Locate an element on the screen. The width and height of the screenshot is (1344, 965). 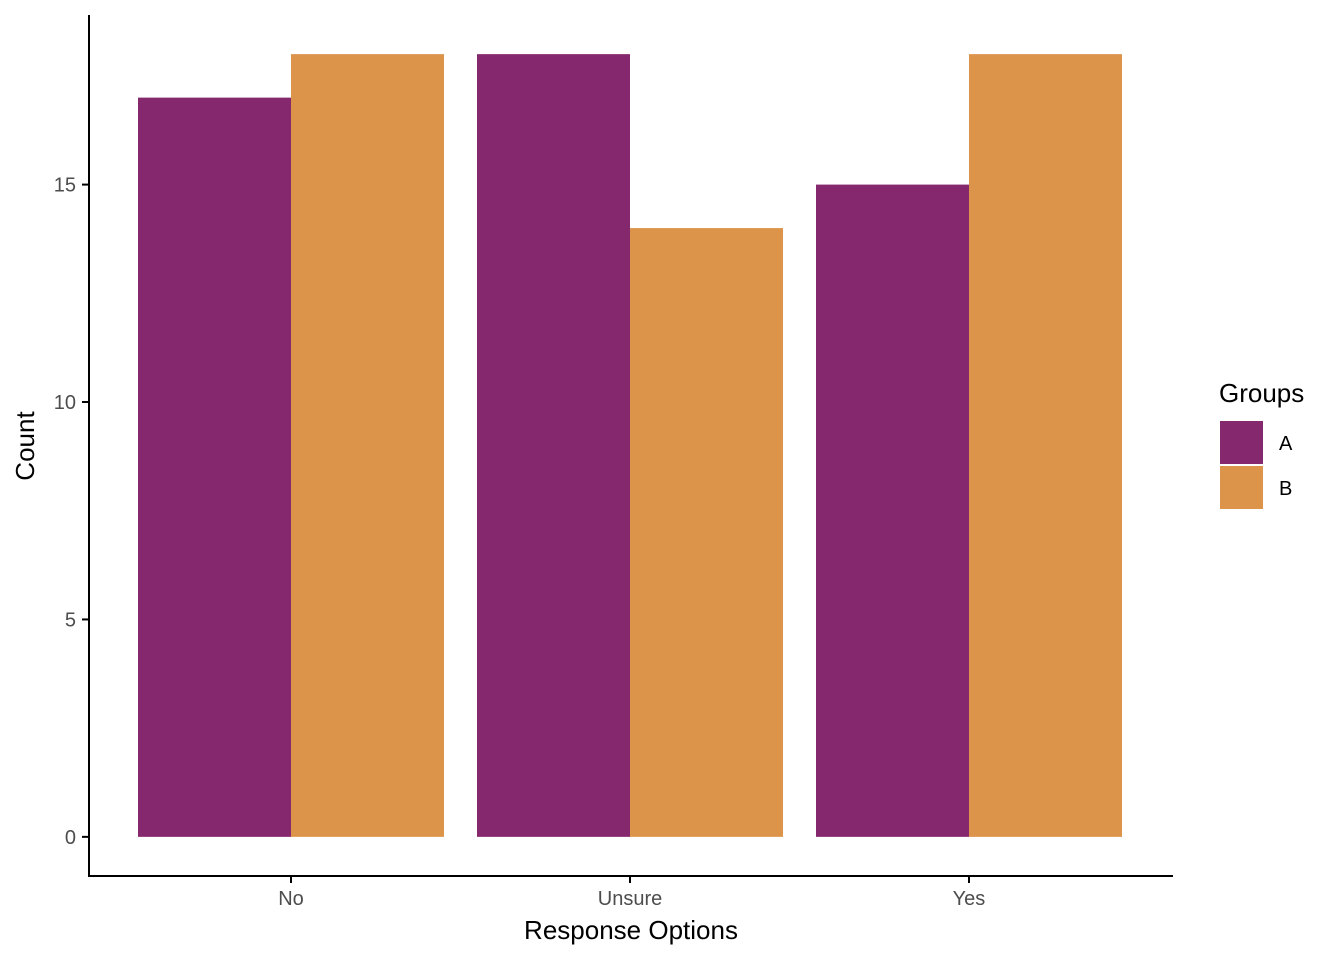
y-tick-label: 0 is located at coordinates (70, 838).